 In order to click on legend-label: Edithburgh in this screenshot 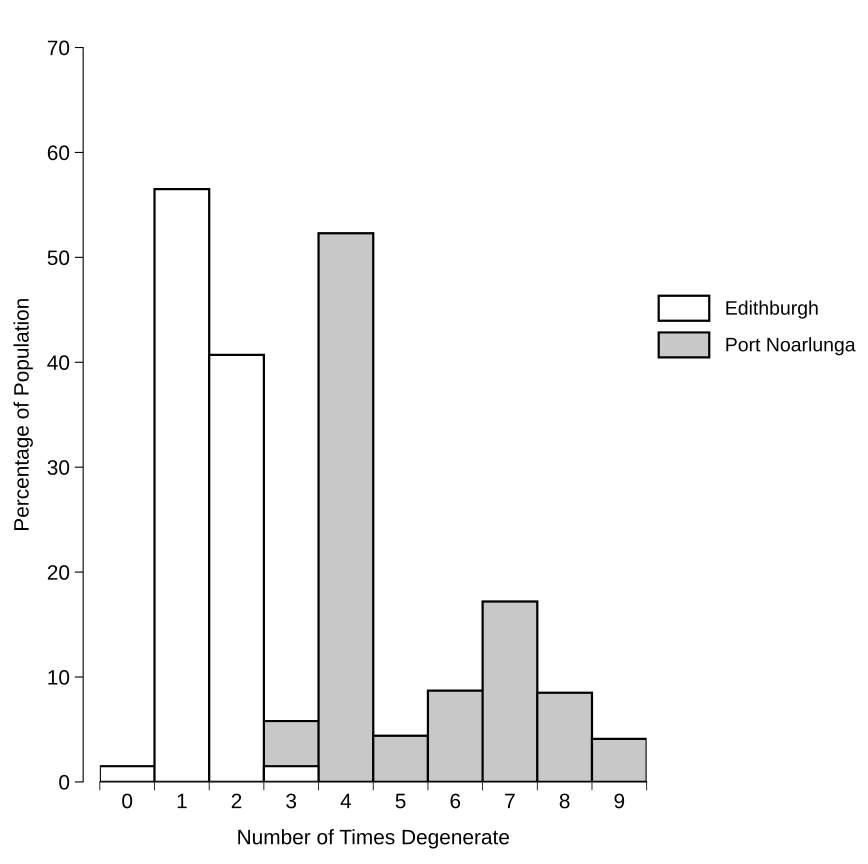, I will do `click(772, 309)`.